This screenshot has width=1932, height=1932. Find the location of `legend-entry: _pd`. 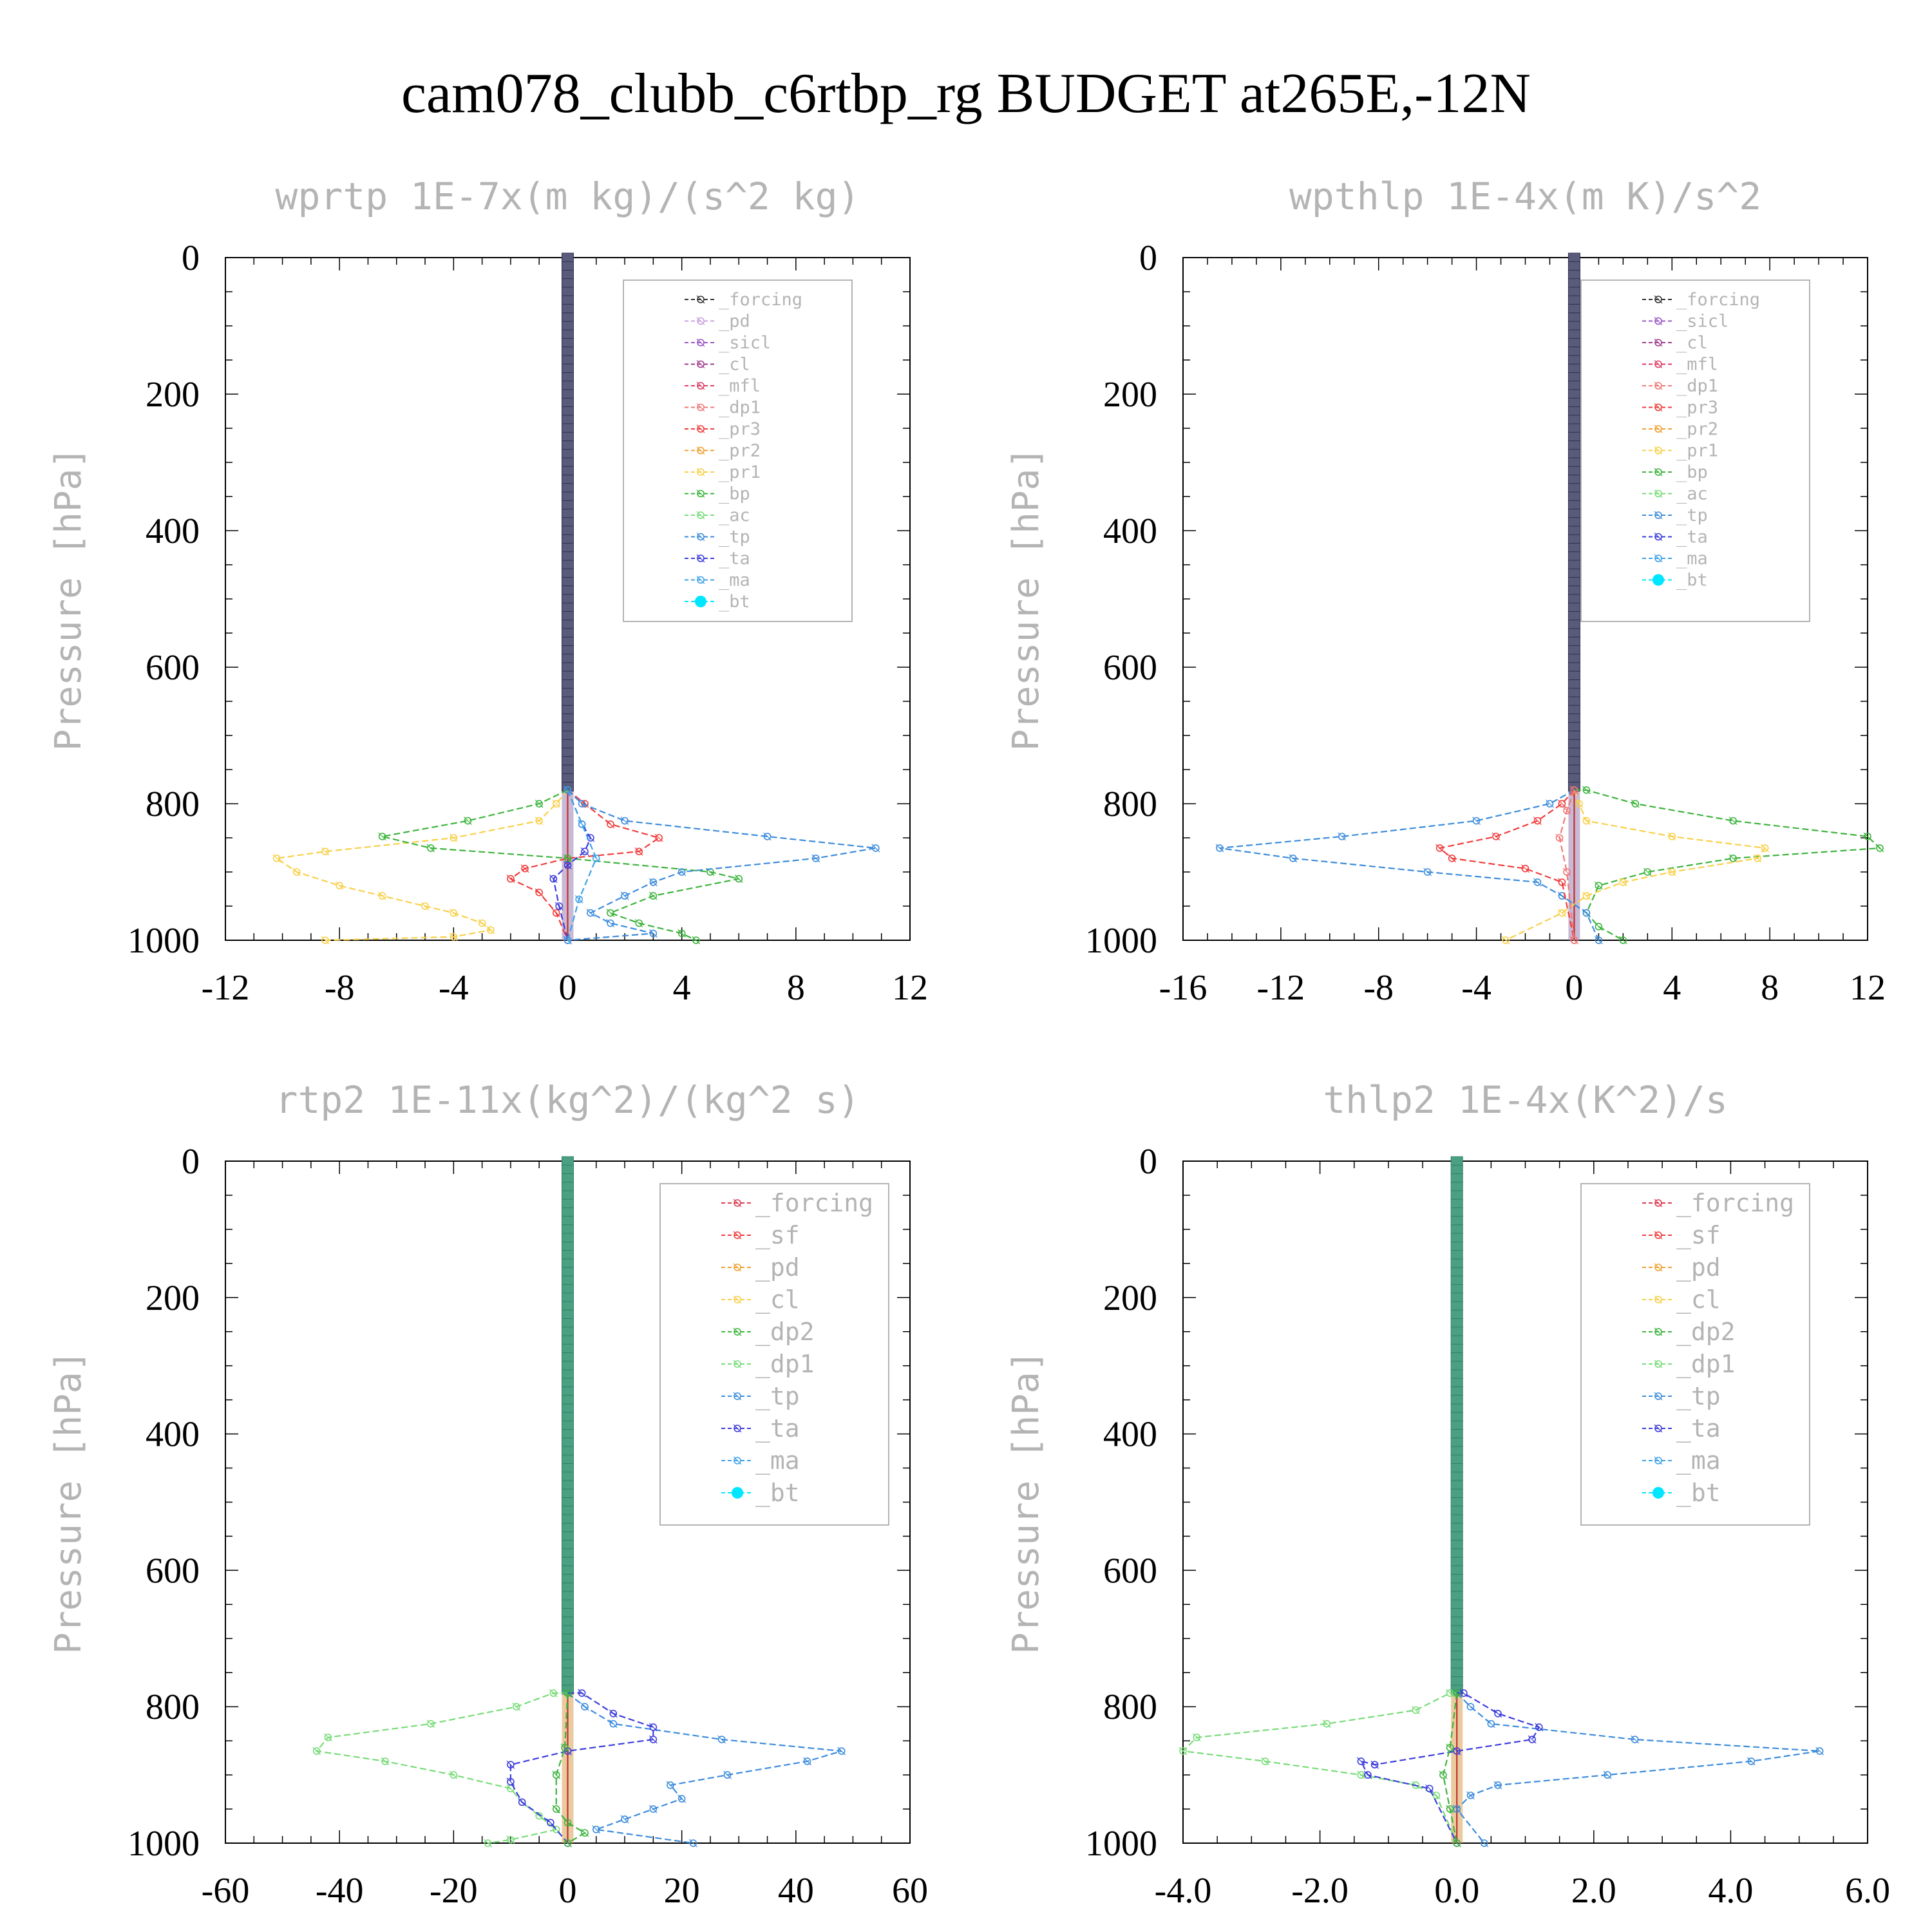

legend-entry: _pd is located at coordinates (1682, 1267).